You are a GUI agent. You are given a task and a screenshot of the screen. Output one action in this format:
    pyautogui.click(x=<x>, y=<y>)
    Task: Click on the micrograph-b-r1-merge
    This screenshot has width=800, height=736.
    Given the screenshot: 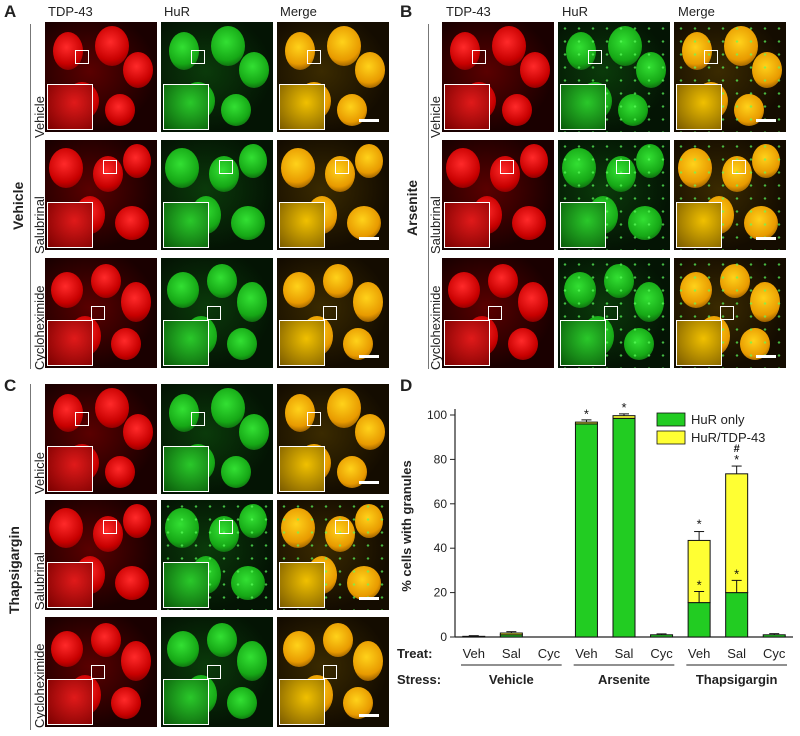 What is the action you would take?
    pyautogui.click(x=730, y=77)
    